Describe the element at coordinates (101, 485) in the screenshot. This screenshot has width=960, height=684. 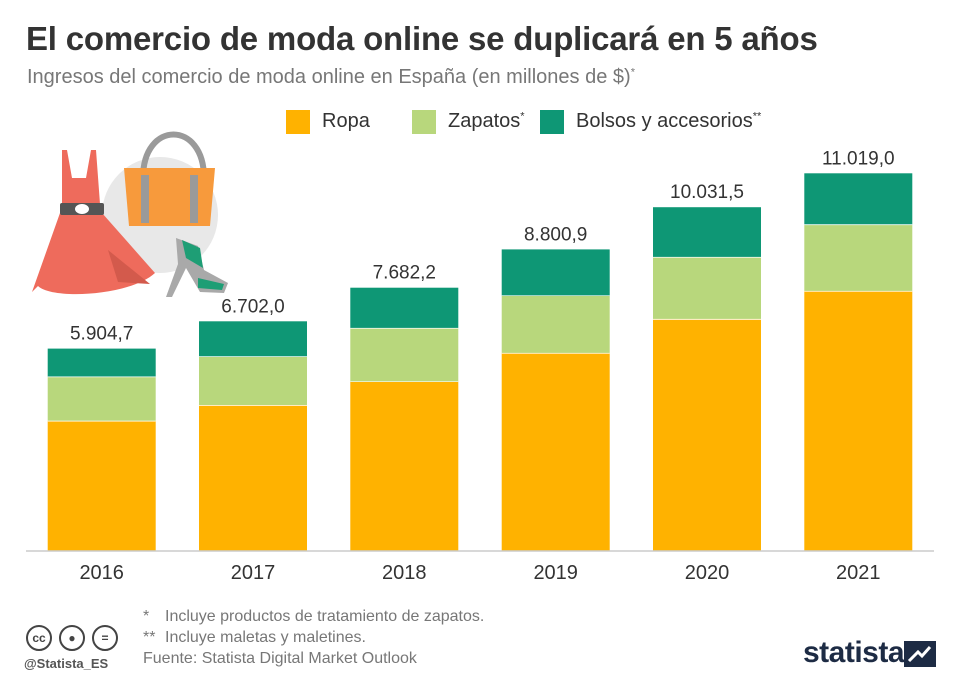
I see `bar-2016-ropa` at that location.